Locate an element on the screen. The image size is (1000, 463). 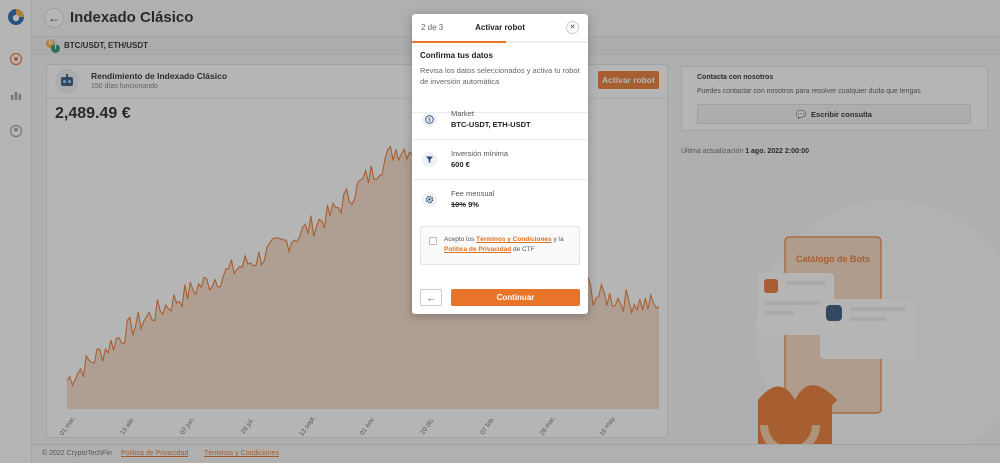
usdt-coin-icon: T is located at coordinates (55, 48).